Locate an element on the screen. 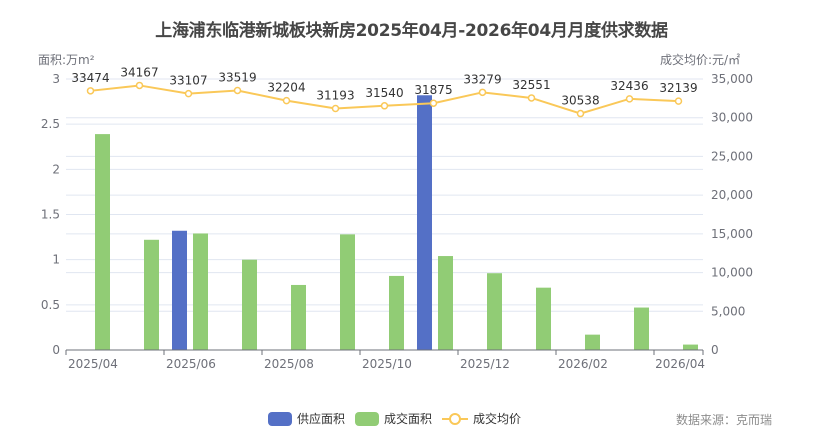 Image resolution: width=823 pixels, height=434 pixels. right-tick-label: 0 is located at coordinates (715, 350).